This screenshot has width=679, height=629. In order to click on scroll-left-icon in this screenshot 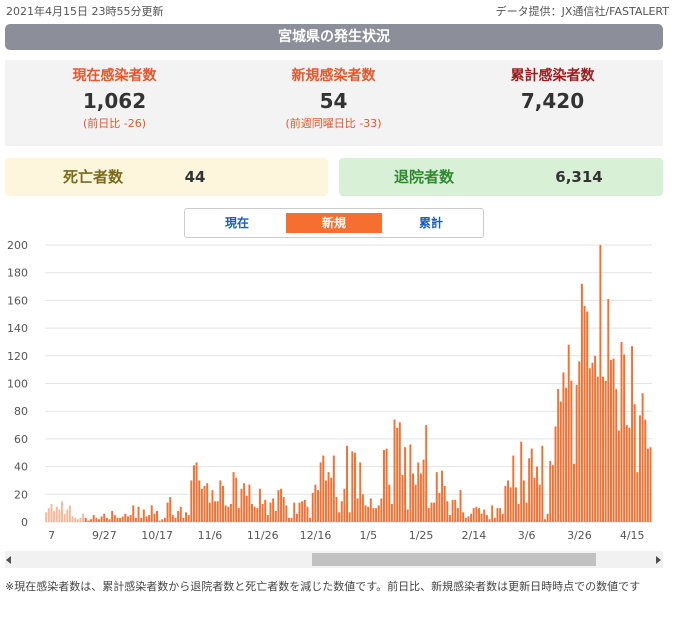, I will do `click(8, 560)`.